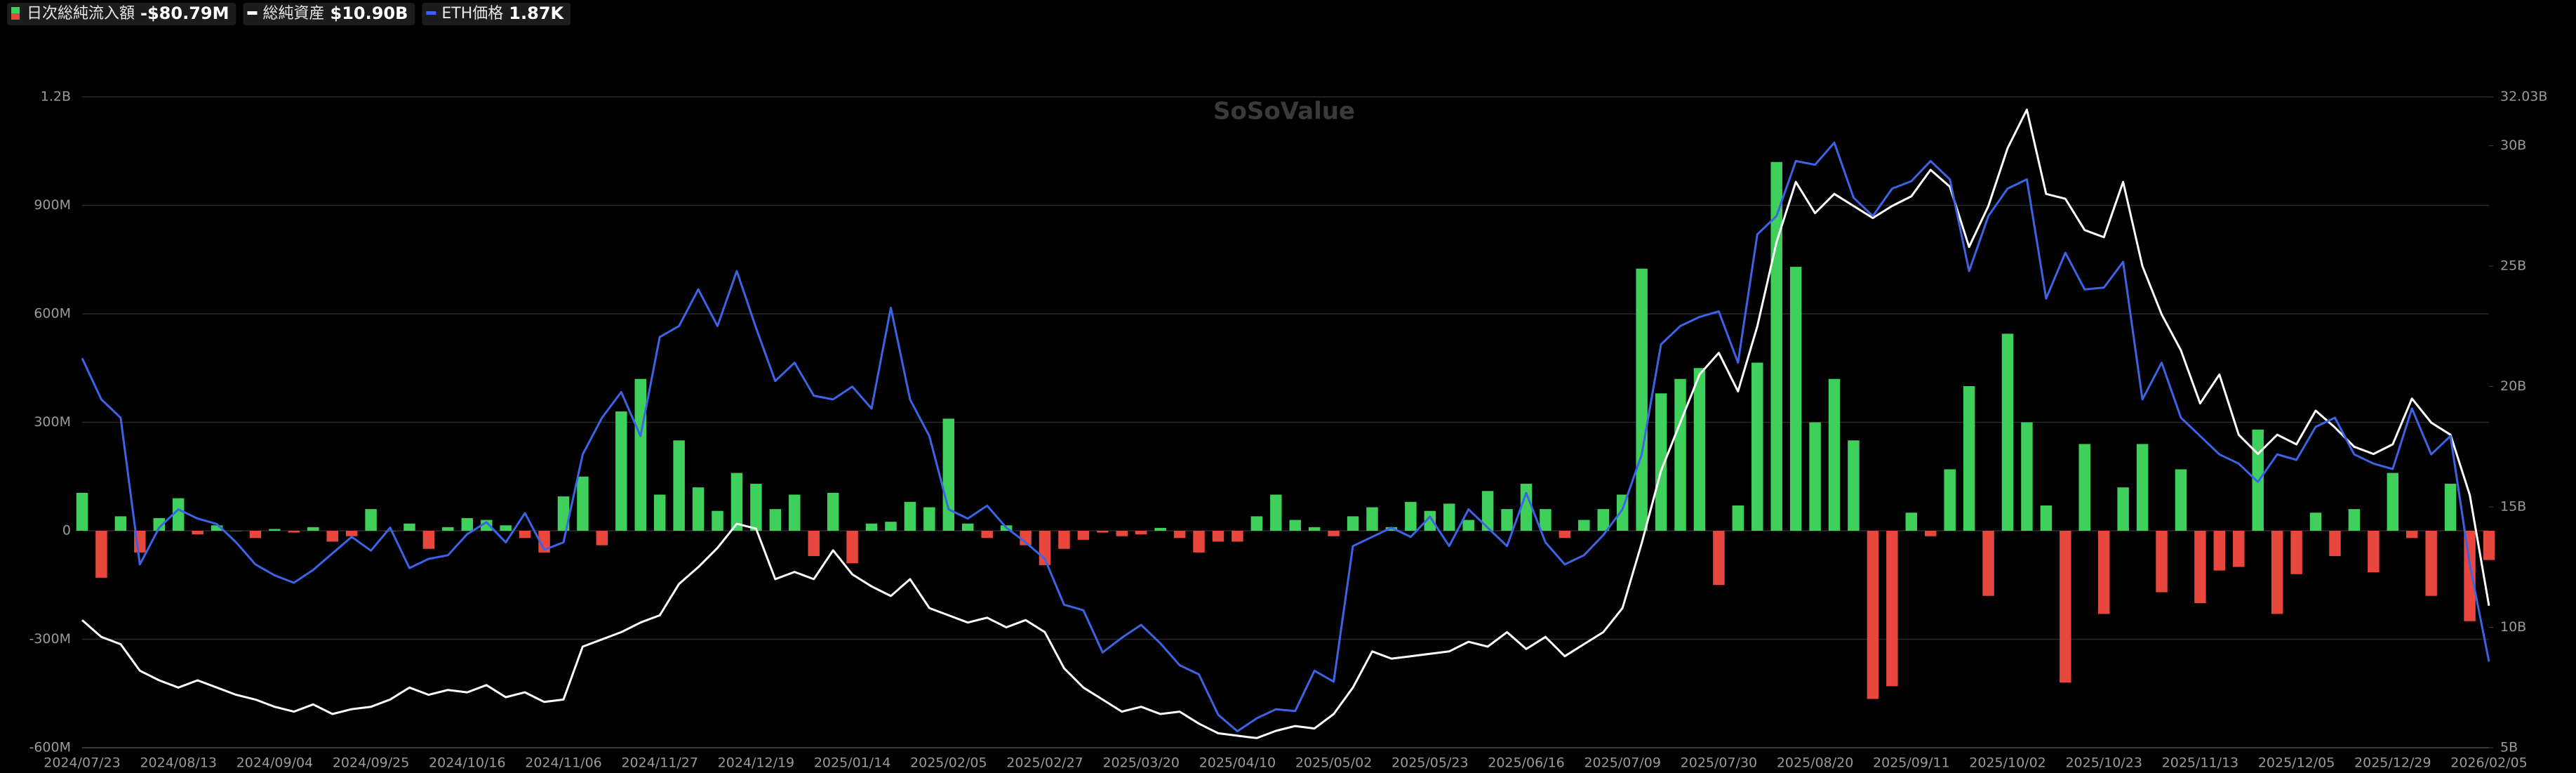 The height and width of the screenshot is (773, 2576). What do you see at coordinates (50, 748) in the screenshot?
I see `y-tick-label: -600M` at bounding box center [50, 748].